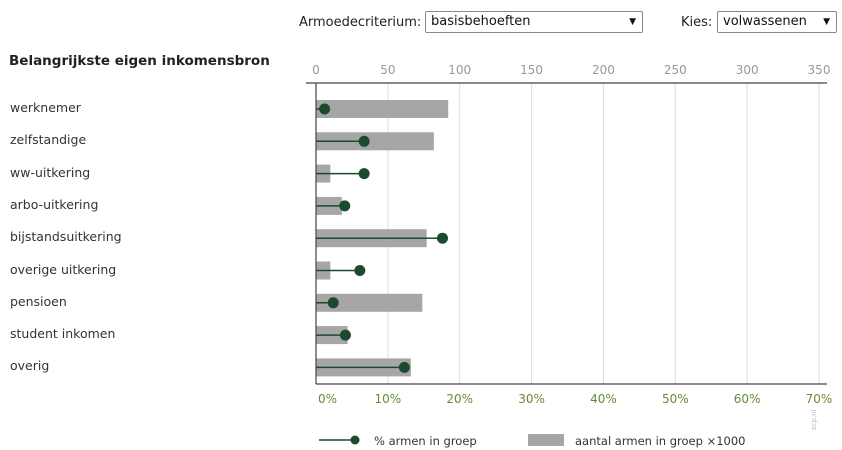  What do you see at coordinates (316, 70) in the screenshot?
I see `top-tick-label: 0` at bounding box center [316, 70].